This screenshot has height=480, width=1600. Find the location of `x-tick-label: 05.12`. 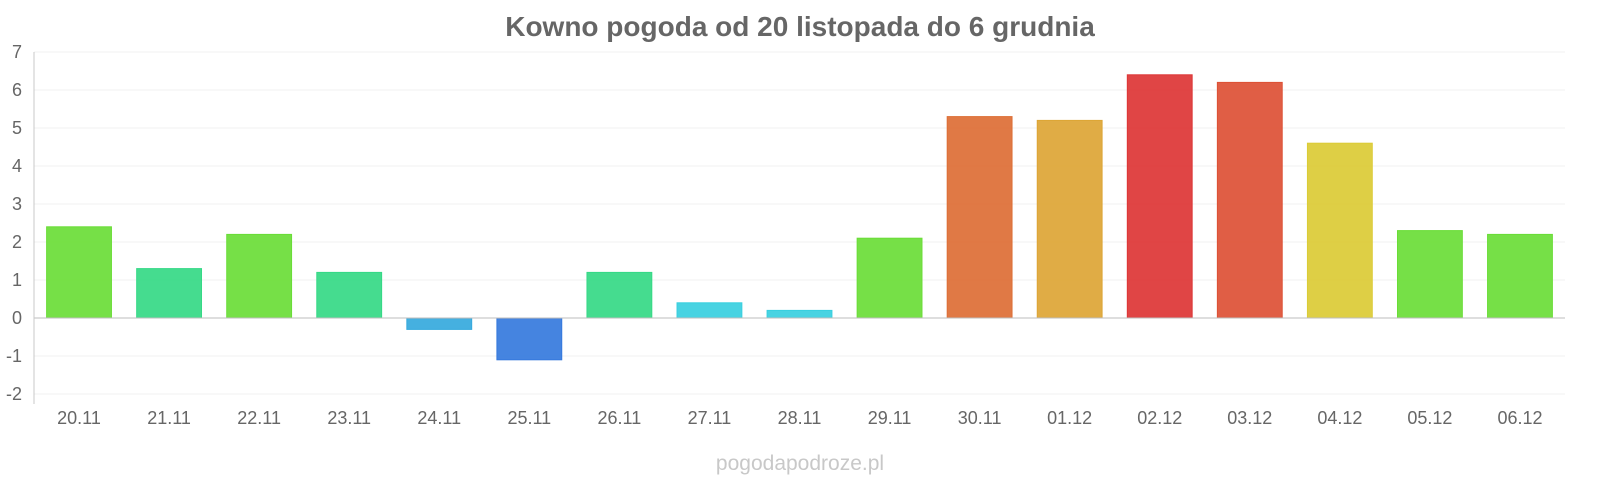

x-tick-label: 05.12 is located at coordinates (1429, 418).